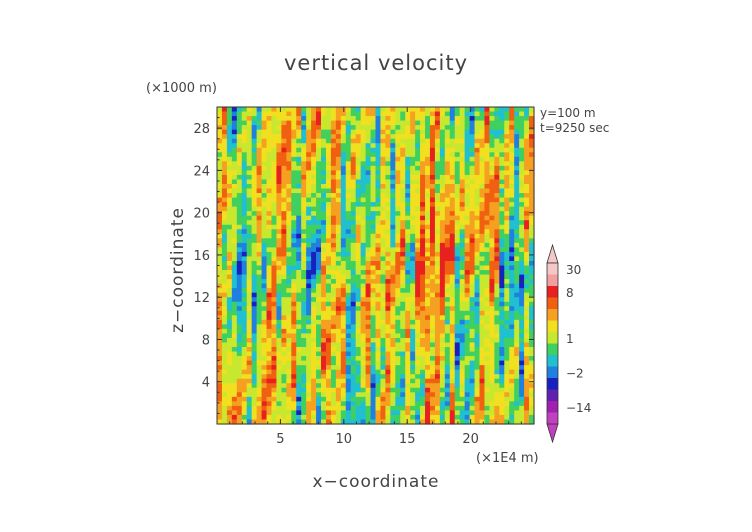  What do you see at coordinates (574, 128) in the screenshot?
I see `annotation-t: t=9250 sec` at bounding box center [574, 128].